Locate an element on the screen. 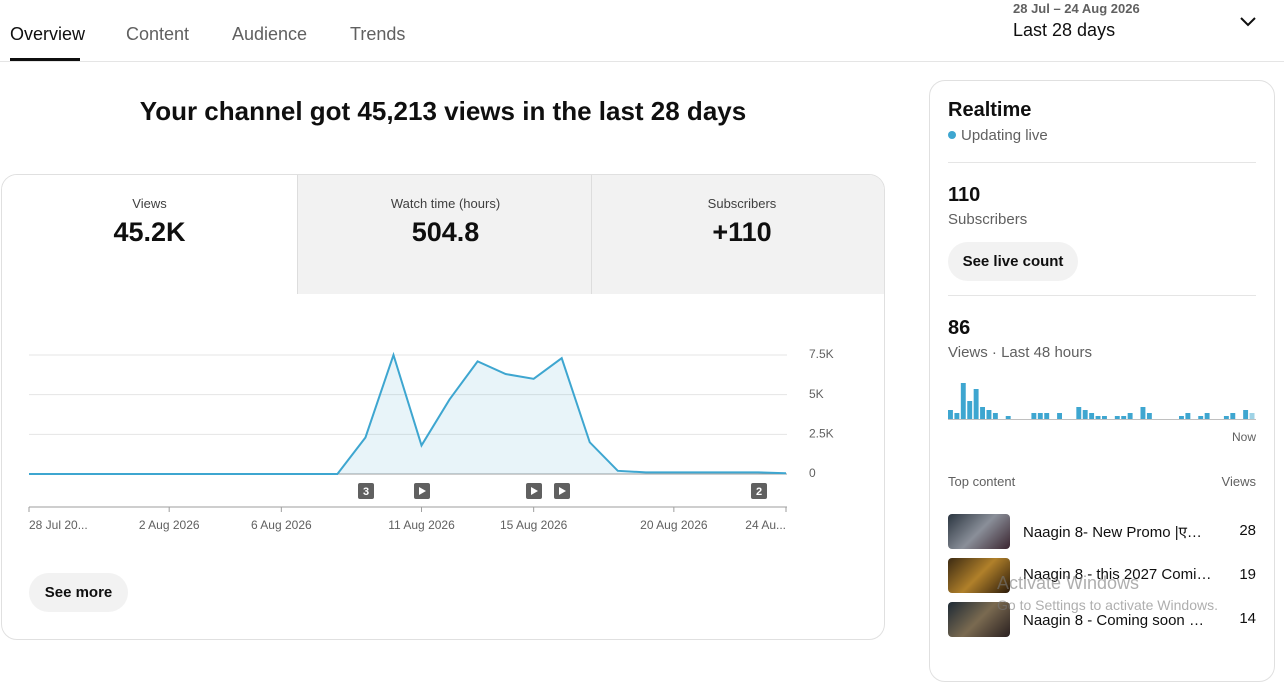  metric-value: 504.8 is located at coordinates (445, 232).